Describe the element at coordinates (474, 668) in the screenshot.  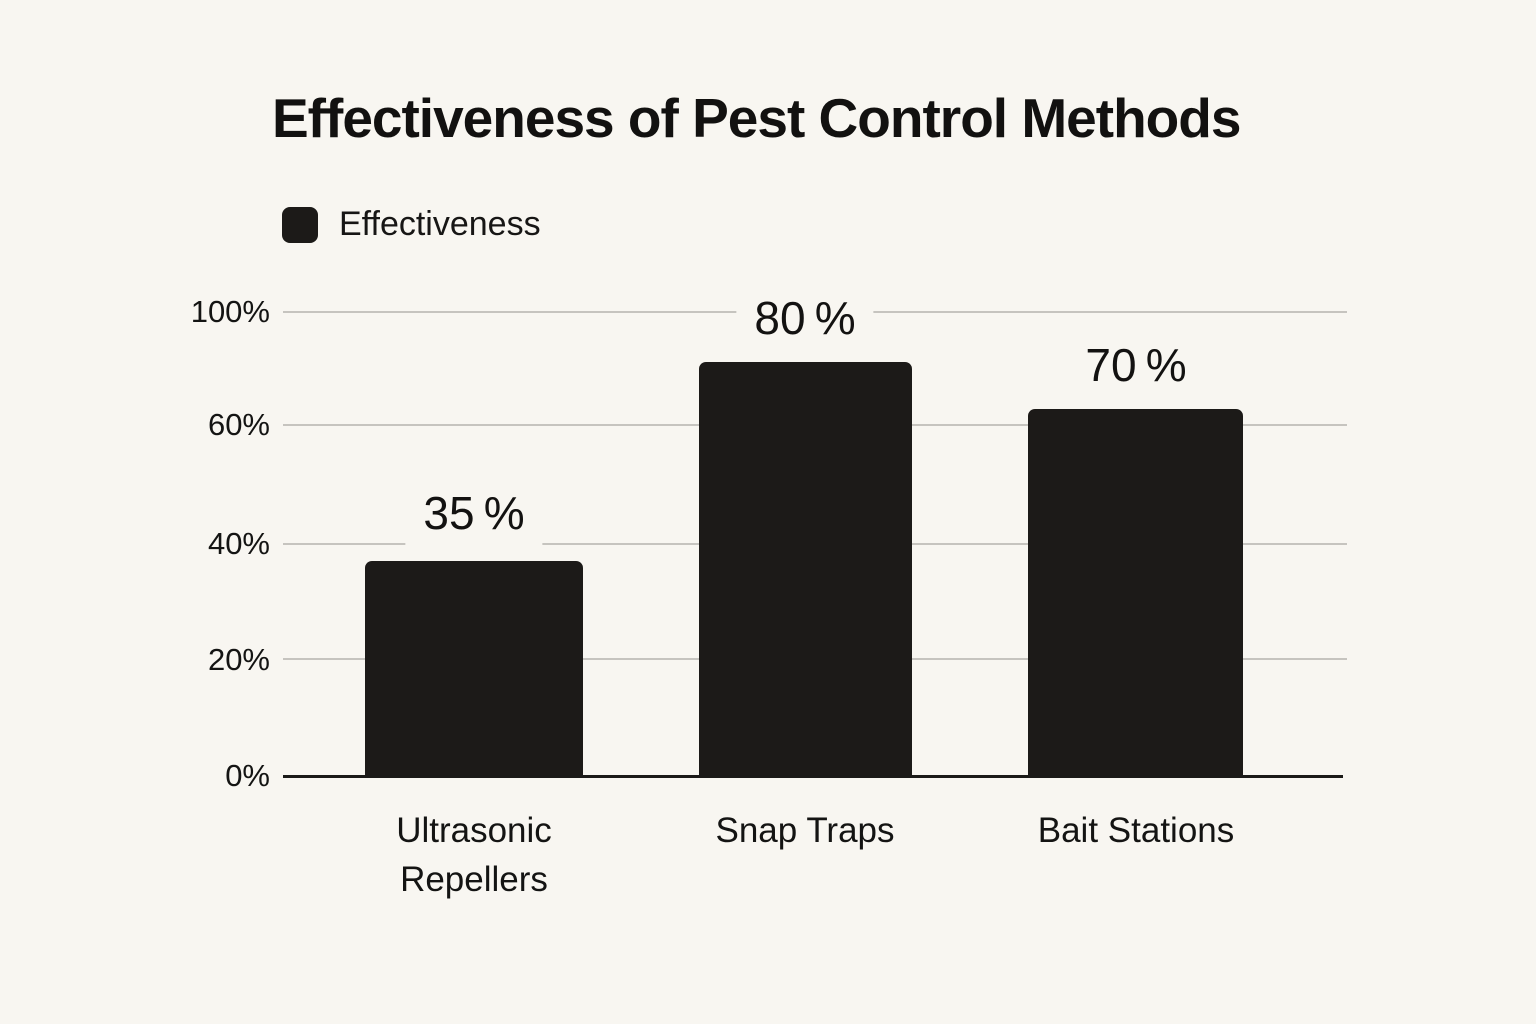
I see `bar-ultrasonic-repellers` at that location.